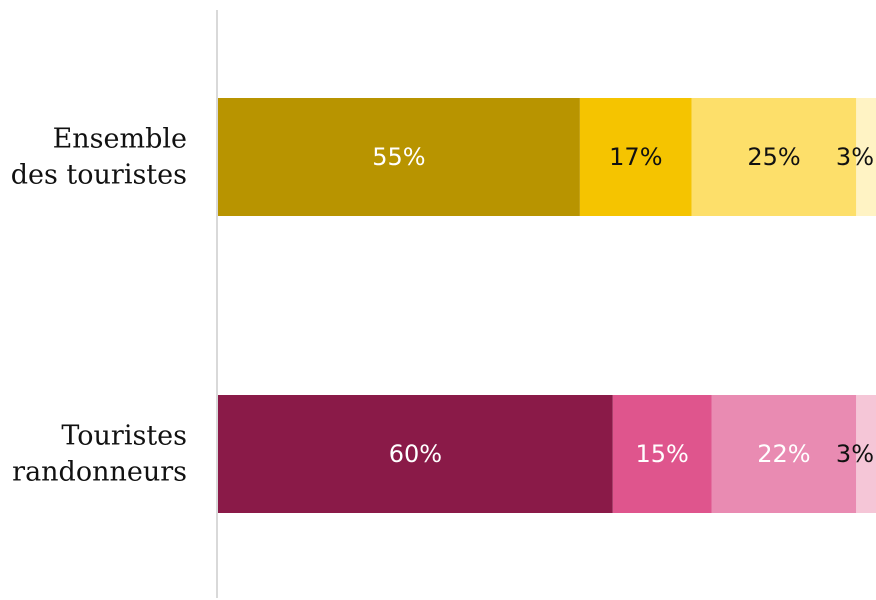 This screenshot has width=876, height=600. I want to click on data-label: 25%, so click(773, 157).